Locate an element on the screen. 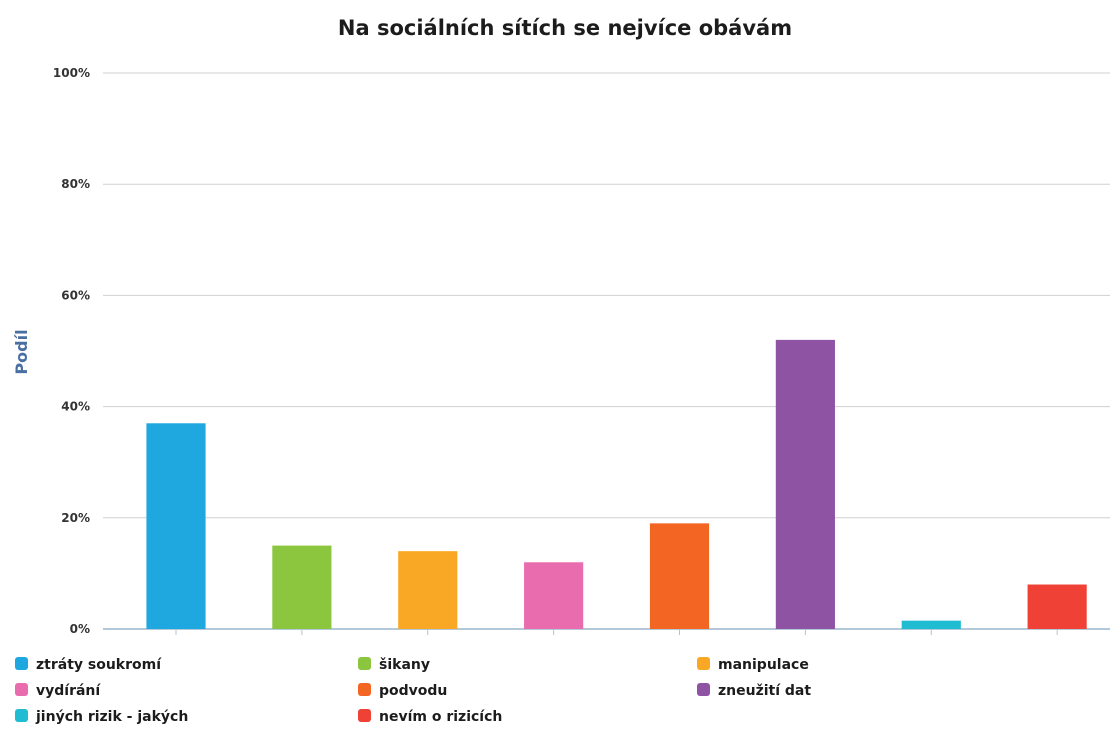  legend-label: jiných rizik - jakých is located at coordinates (111, 717).